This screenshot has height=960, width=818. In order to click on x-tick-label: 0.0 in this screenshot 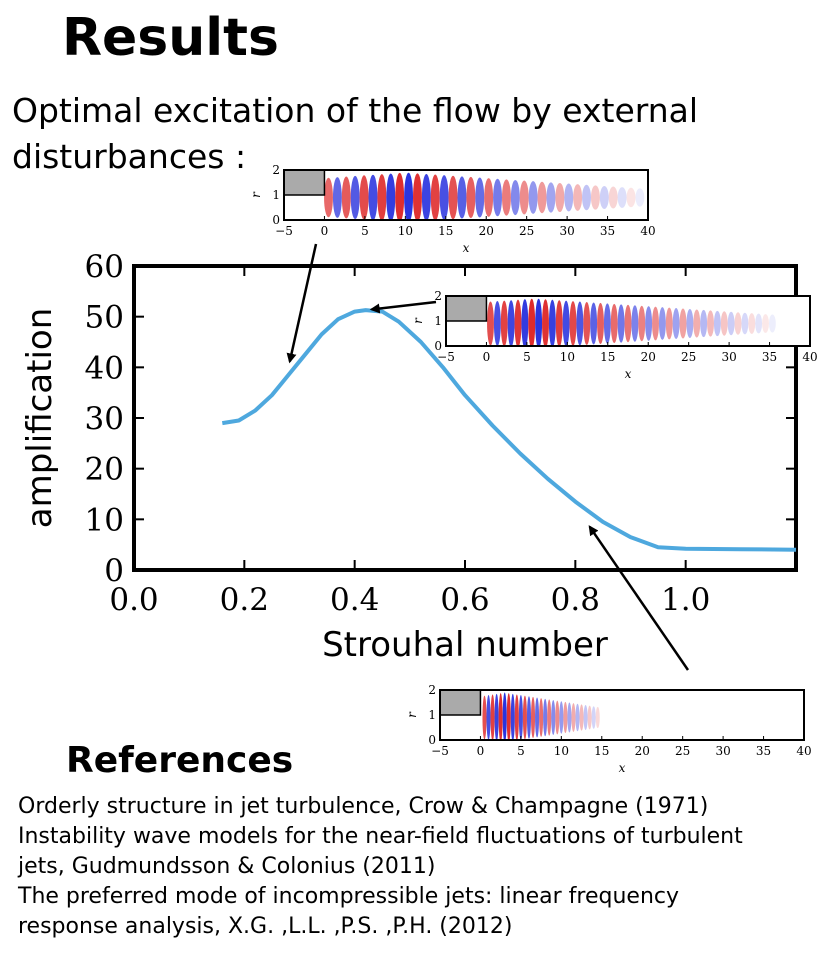, I will do `click(133, 600)`.